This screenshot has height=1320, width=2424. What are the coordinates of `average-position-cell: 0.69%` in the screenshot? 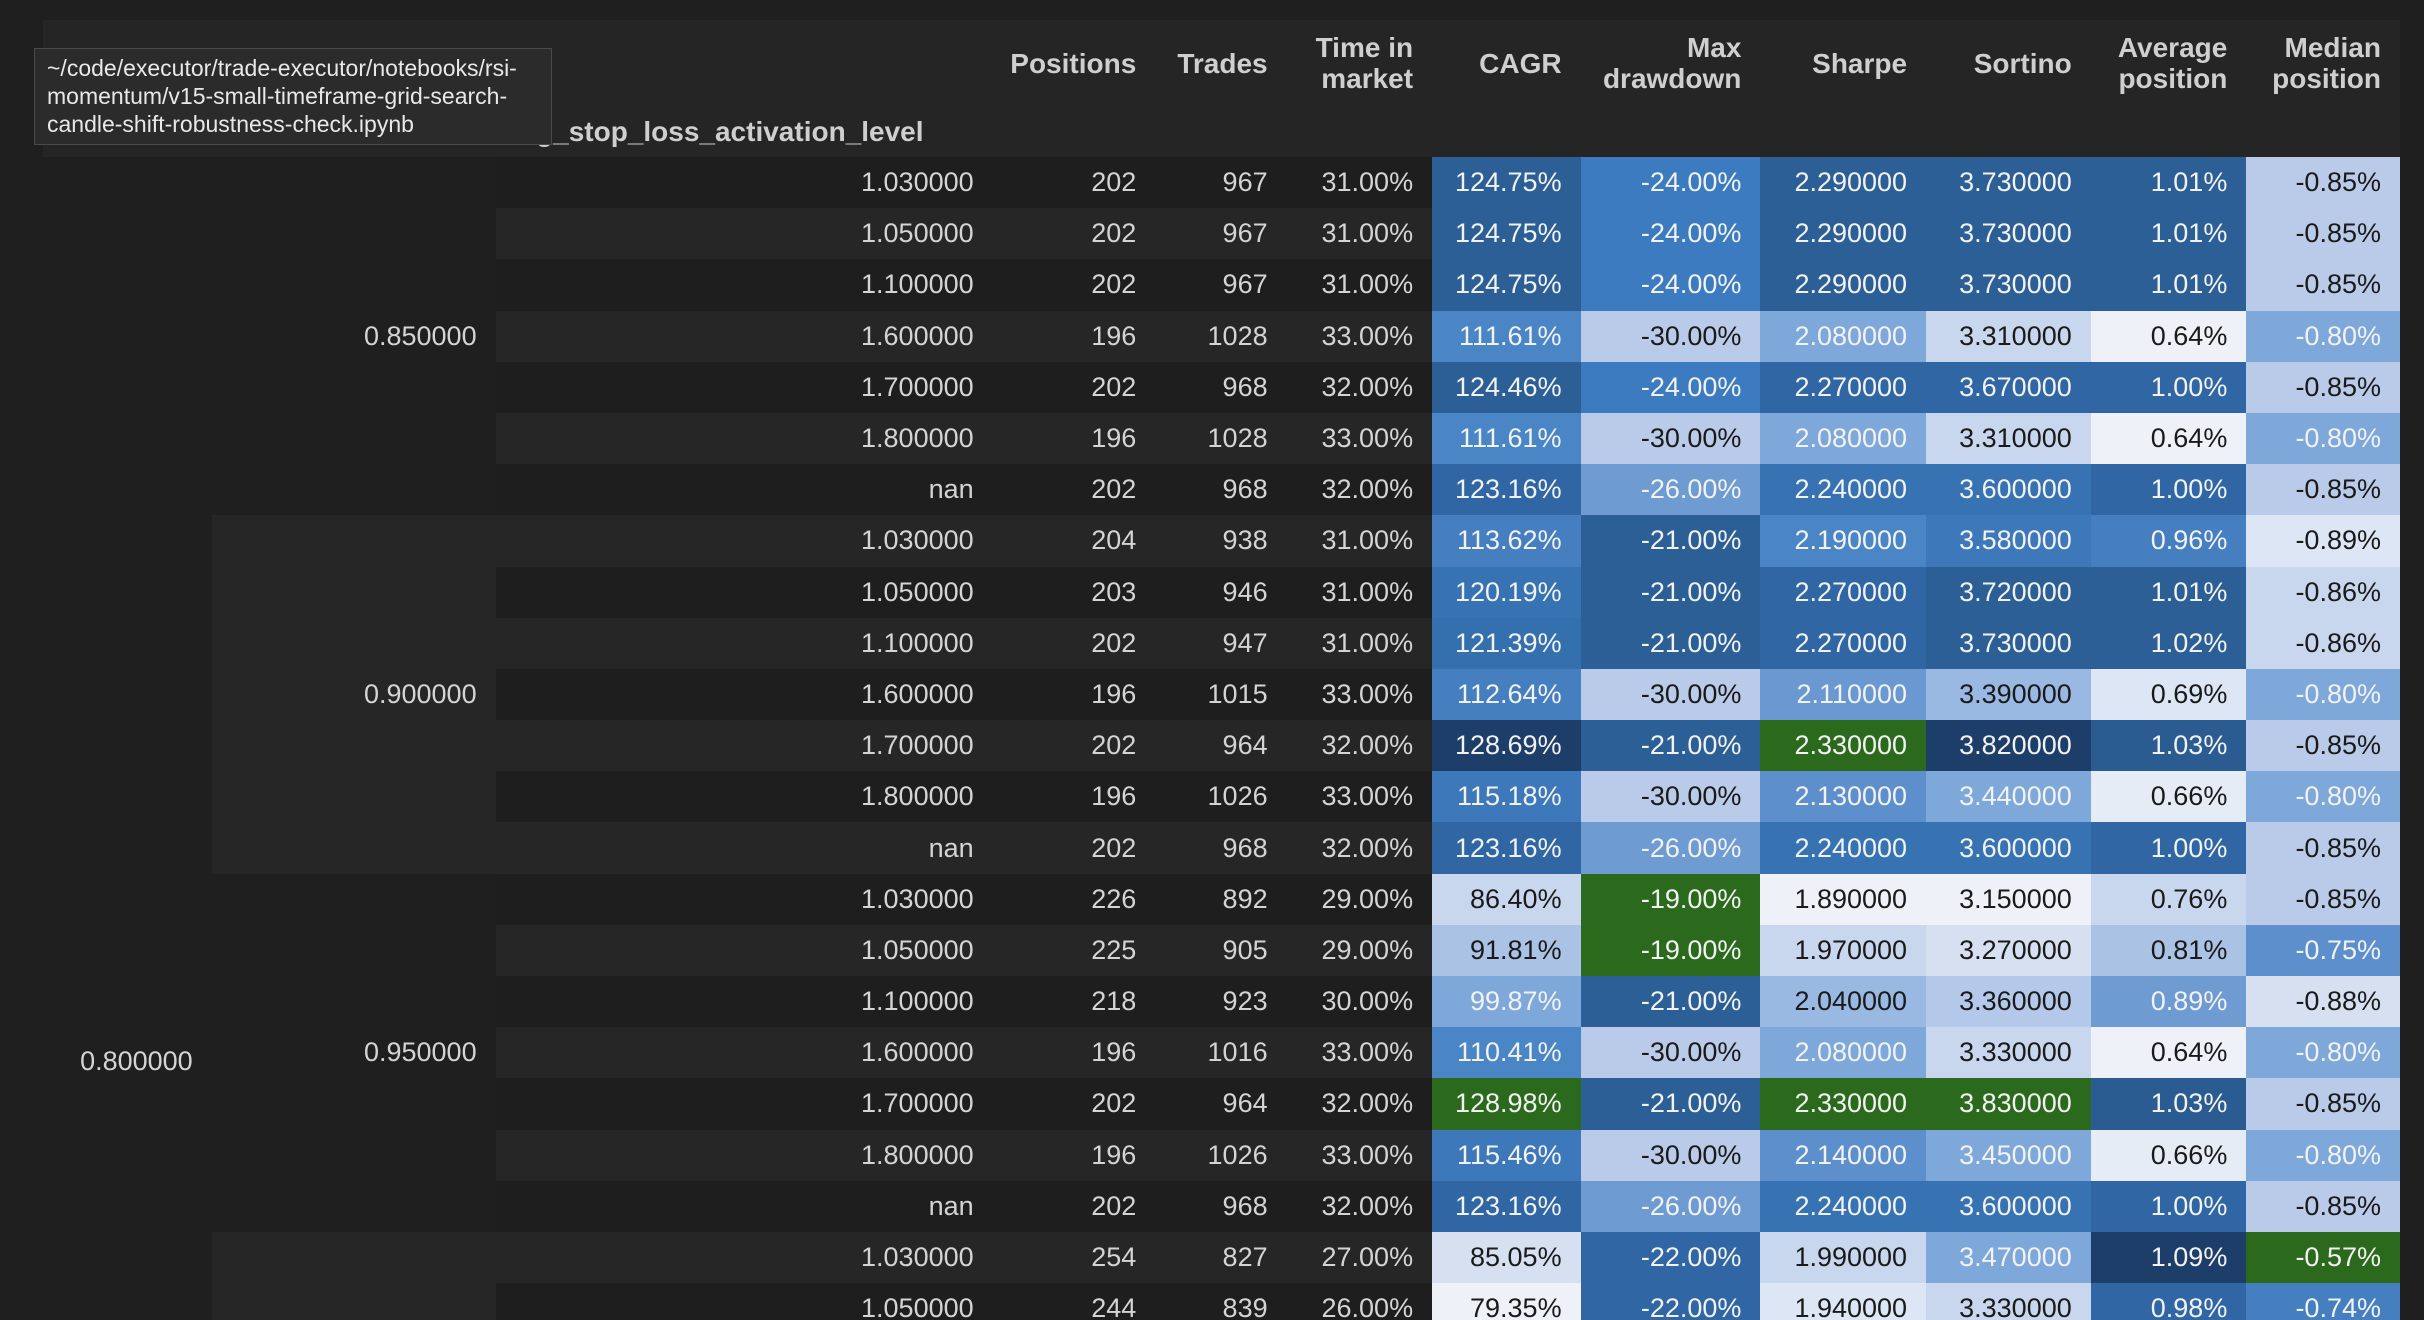 It's located at (2168, 694).